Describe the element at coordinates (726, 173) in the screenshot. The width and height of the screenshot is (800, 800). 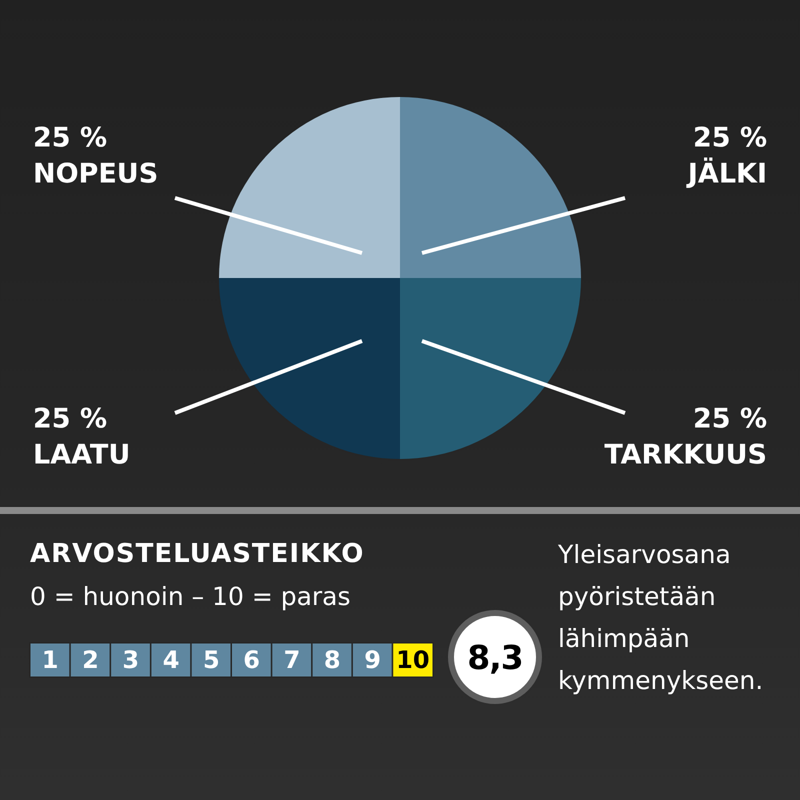
I see `slice-label: JÄLKI` at that location.